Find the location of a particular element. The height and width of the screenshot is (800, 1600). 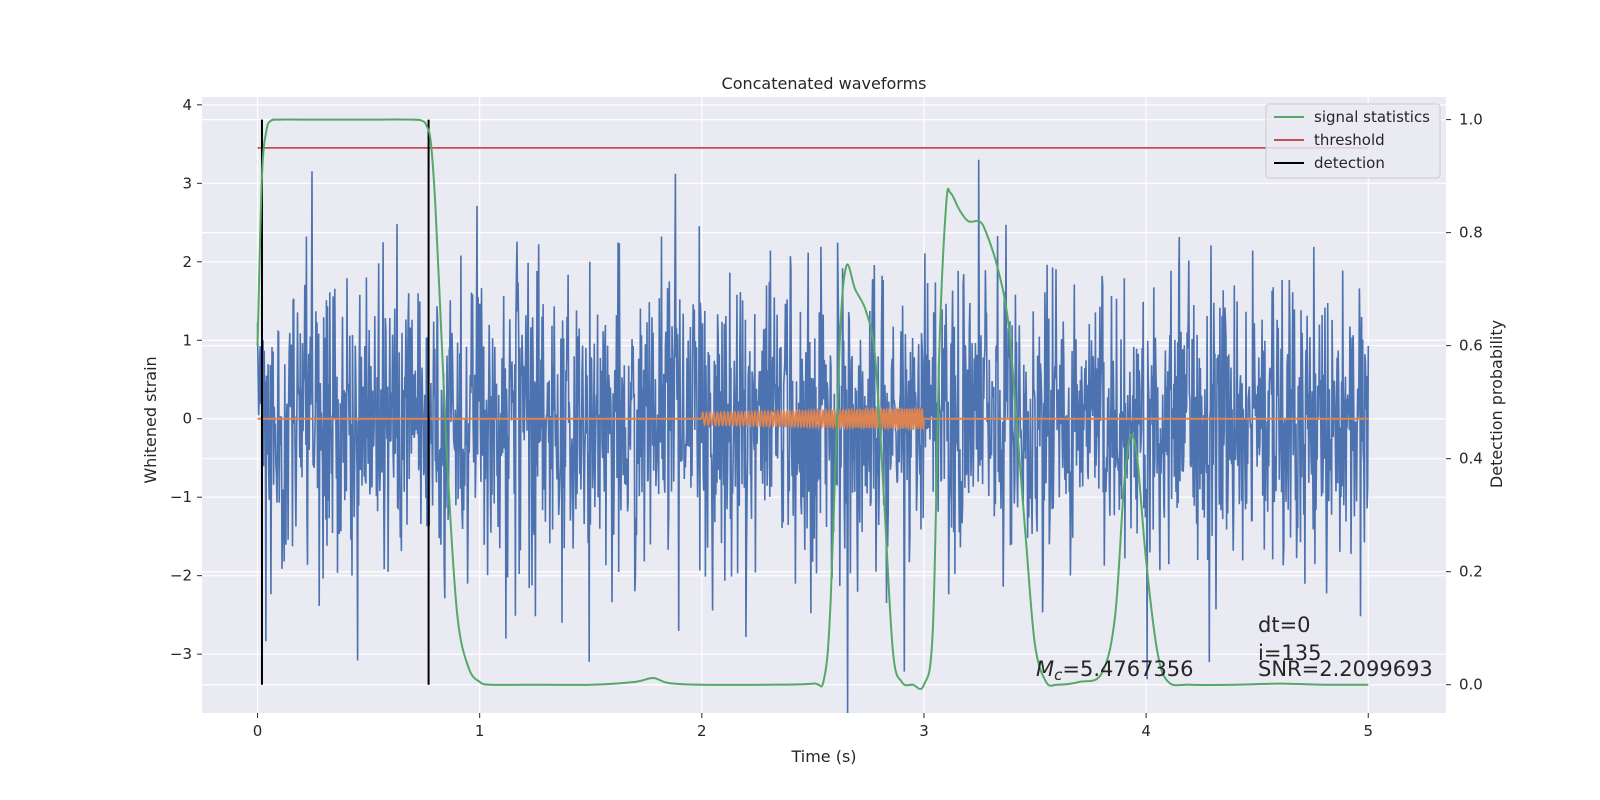

annotation-snr: SNR=2.2099693 is located at coordinates (1345, 669).